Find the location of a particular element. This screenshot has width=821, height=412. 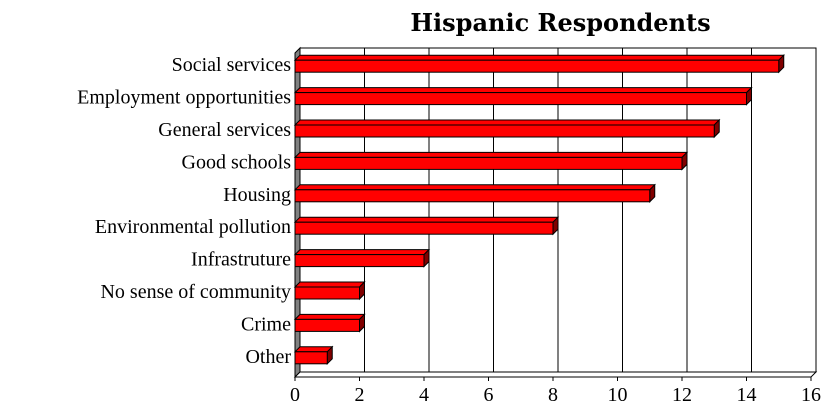

category-label: Crime is located at coordinates (266, 324).